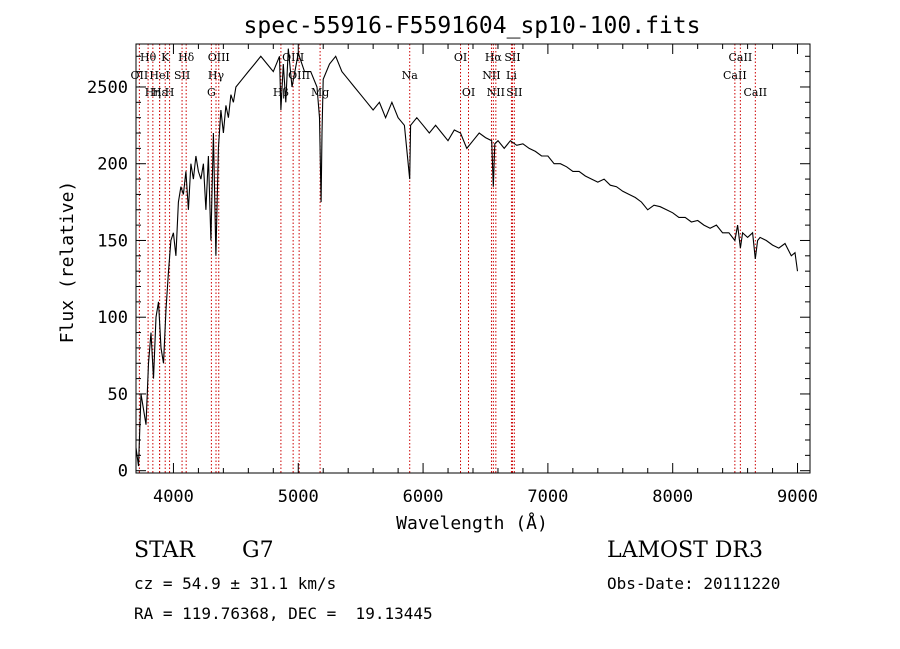  Describe the element at coordinates (160, 92) in the screenshot. I see `spectral-line-label: Hε` at that location.